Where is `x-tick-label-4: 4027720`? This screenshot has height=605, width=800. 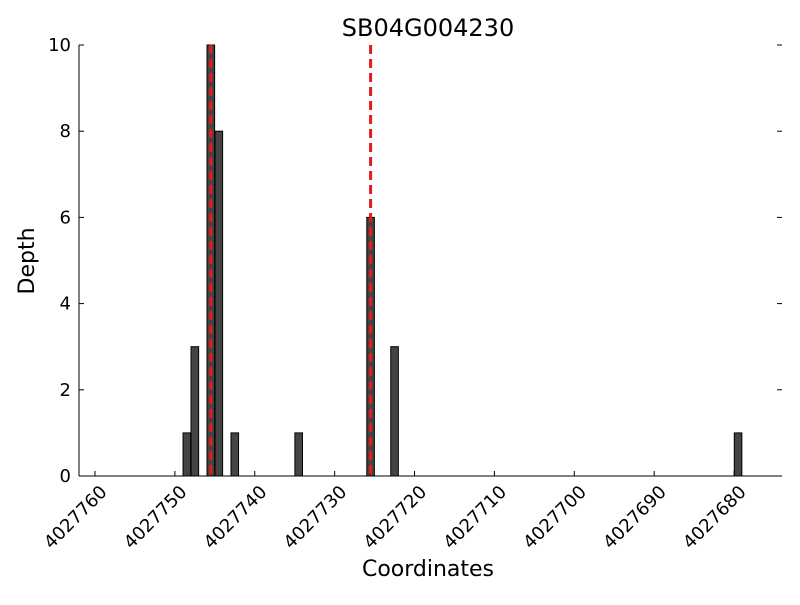 x-tick-label-4: 4027720 is located at coordinates (396, 518).